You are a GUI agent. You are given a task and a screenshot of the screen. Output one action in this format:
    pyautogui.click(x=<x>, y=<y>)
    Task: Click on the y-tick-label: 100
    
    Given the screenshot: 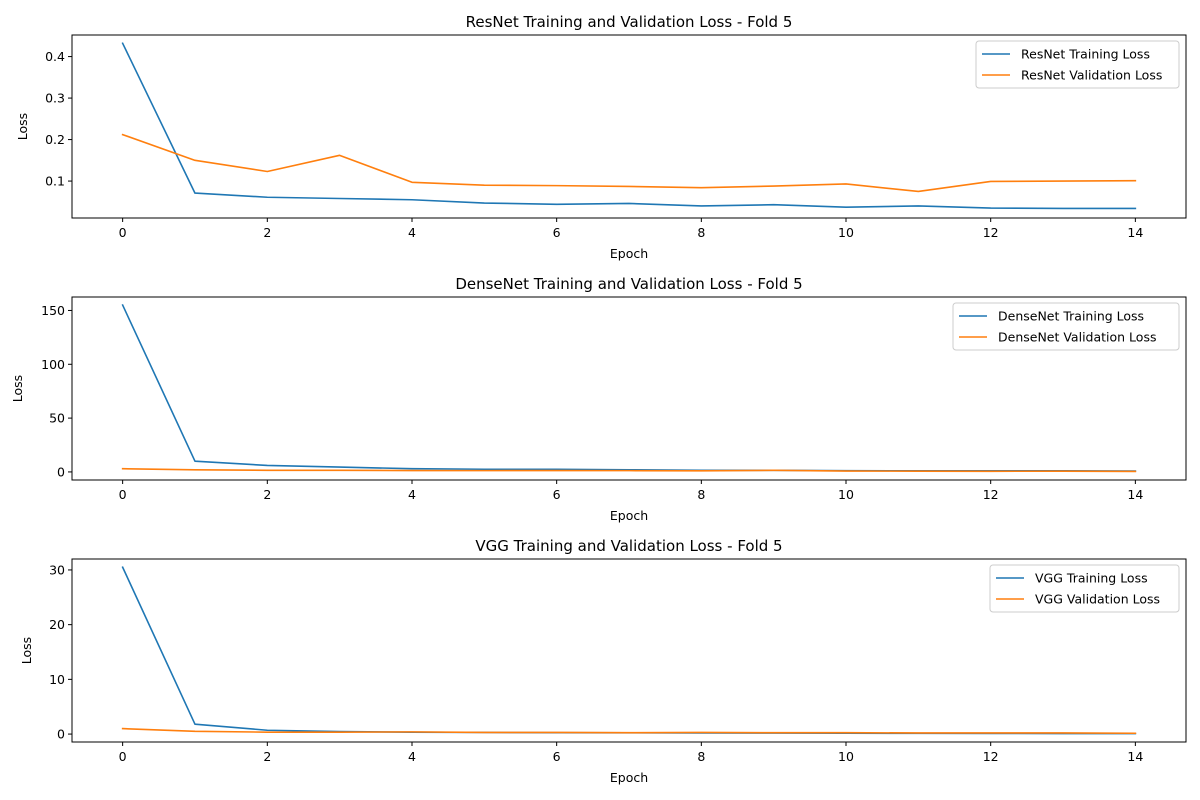 What is the action you would take?
    pyautogui.click(x=53, y=364)
    